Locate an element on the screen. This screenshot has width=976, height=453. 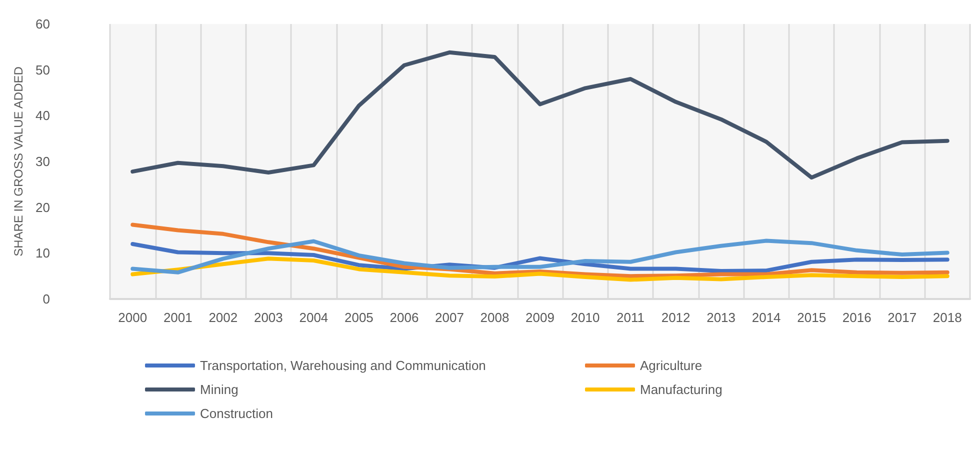
legend-label: Manufacturing is located at coordinates (681, 389).